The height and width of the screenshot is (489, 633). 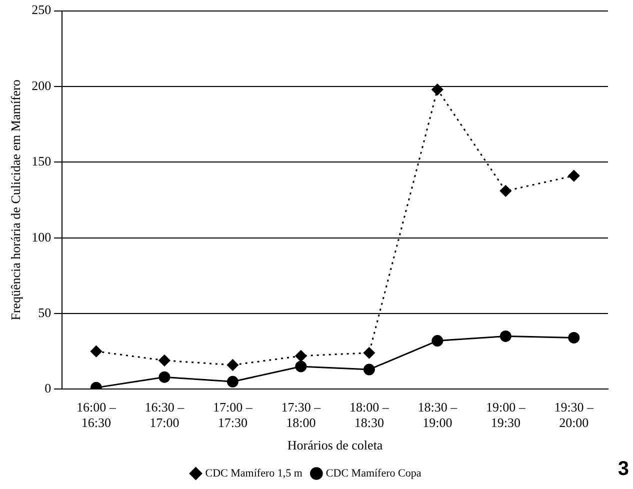 I want to click on legend-label: CDC Mamífero 1,5 m, so click(x=254, y=473).